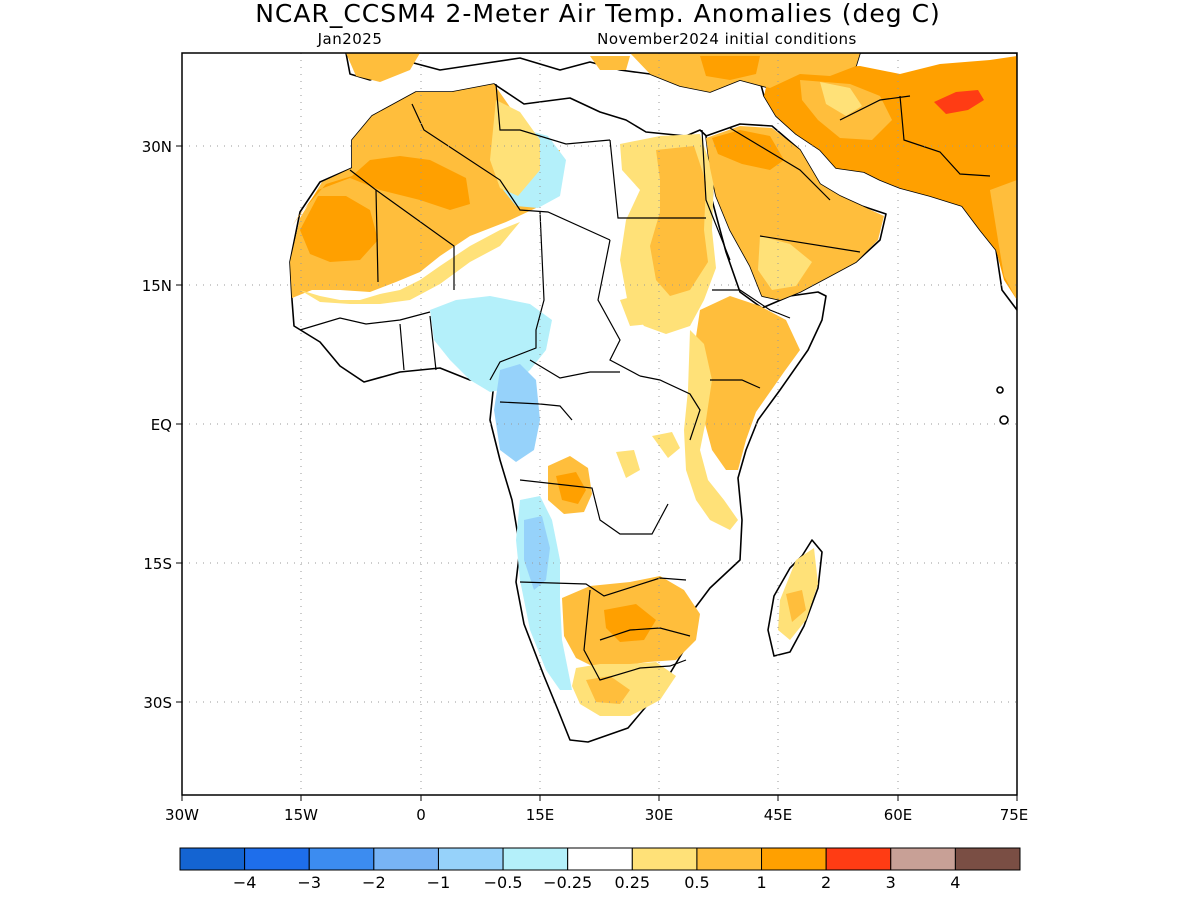 The height and width of the screenshot is (900, 1200). Describe the element at coordinates (696, 882) in the screenshot. I see `colorbar-label: 0.5` at that location.